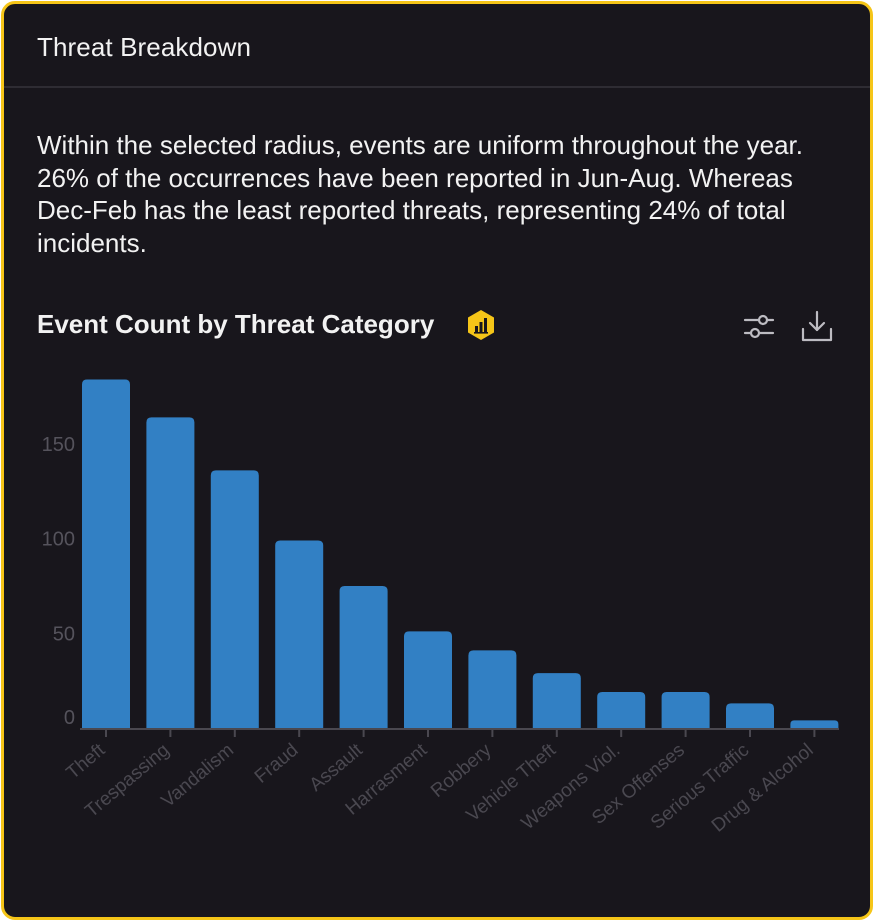 The height and width of the screenshot is (921, 874). What do you see at coordinates (556, 700) in the screenshot?
I see `bar-vehicle-theft` at bounding box center [556, 700].